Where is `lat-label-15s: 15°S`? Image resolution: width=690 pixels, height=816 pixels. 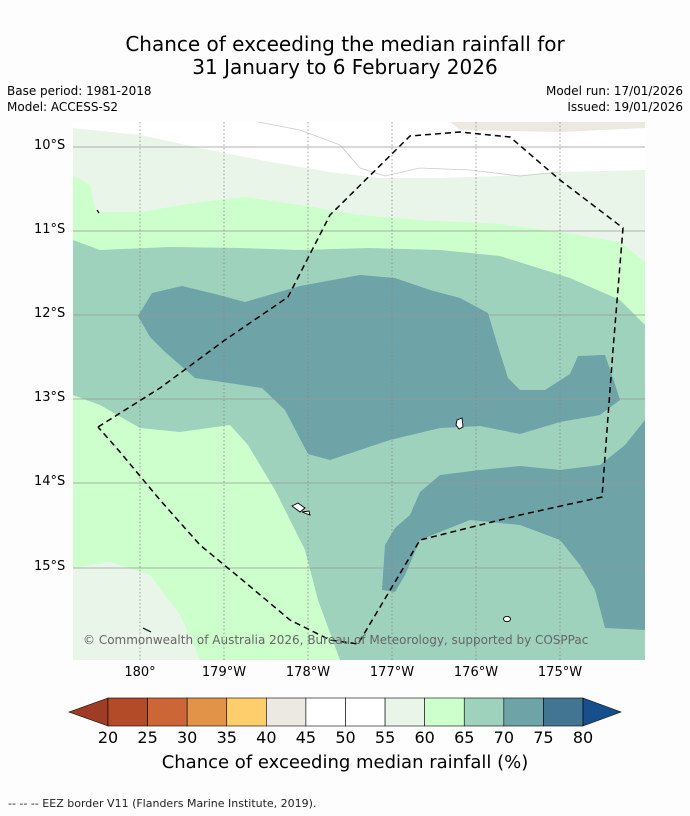
lat-label-15s: 15°S is located at coordinates (50, 566).